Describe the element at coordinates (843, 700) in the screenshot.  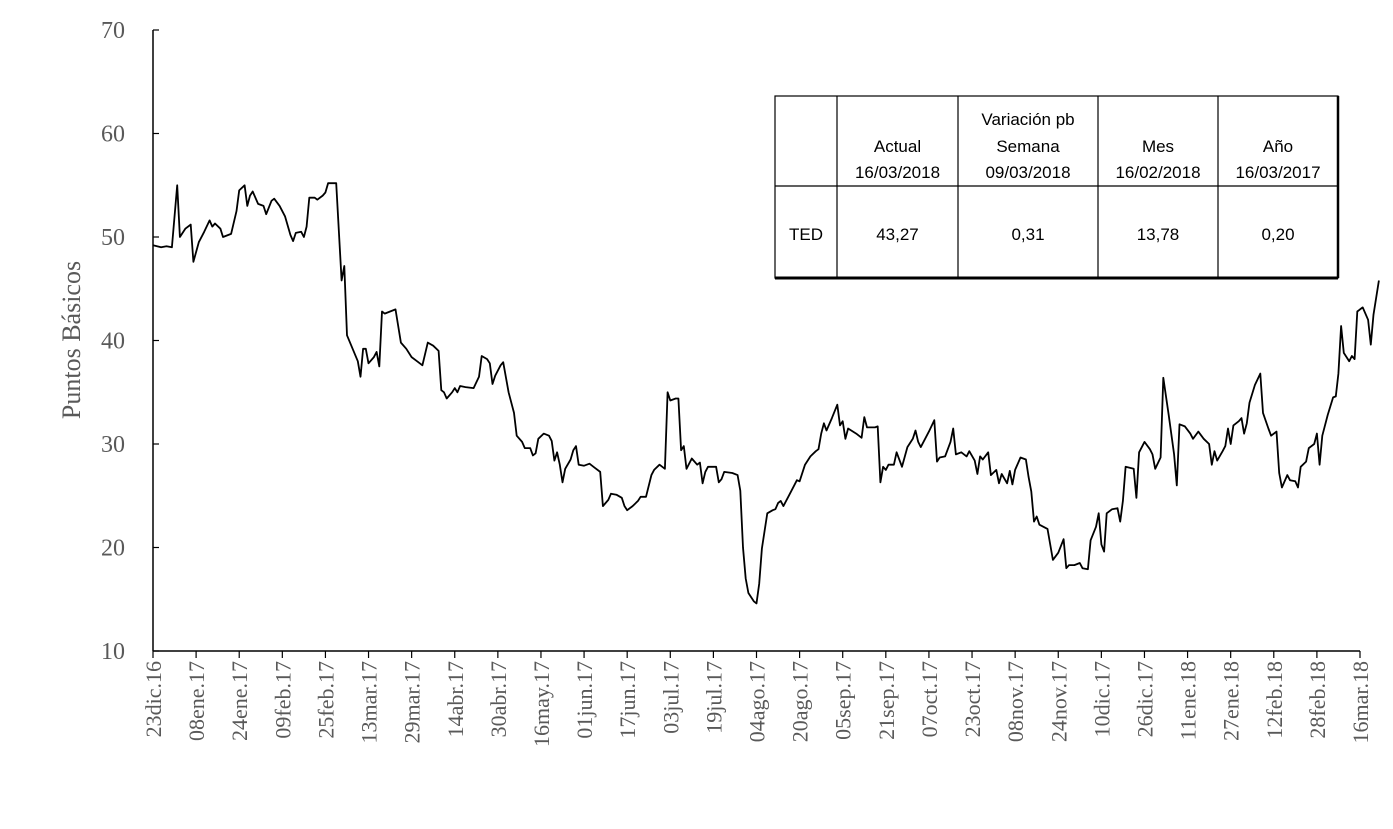
I see `x-tick-label: 05sep.17` at that location.